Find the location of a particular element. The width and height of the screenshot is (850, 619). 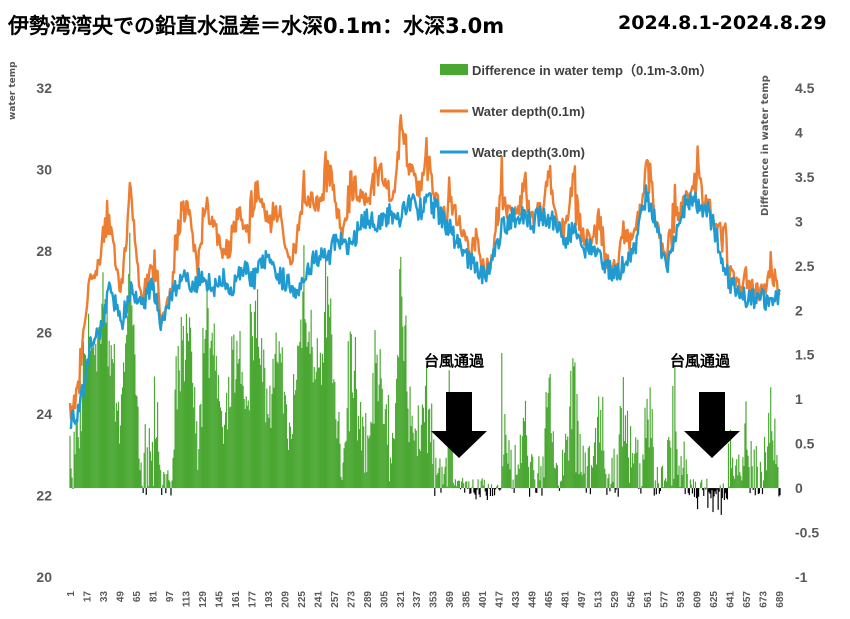

right-tick-label: -1 is located at coordinates (801, 577).